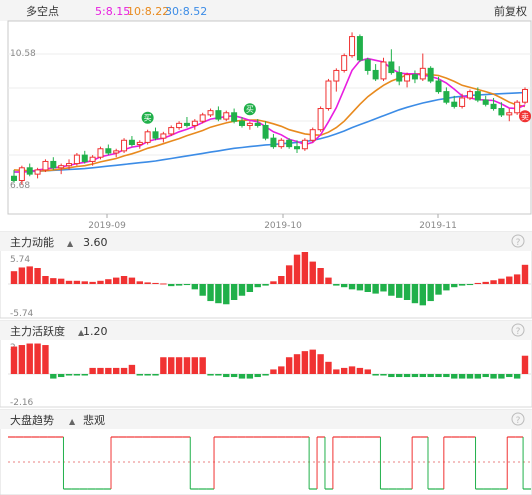 The width and height of the screenshot is (532, 495). I want to click on adjust-button: 前复权, so click(510, 11).